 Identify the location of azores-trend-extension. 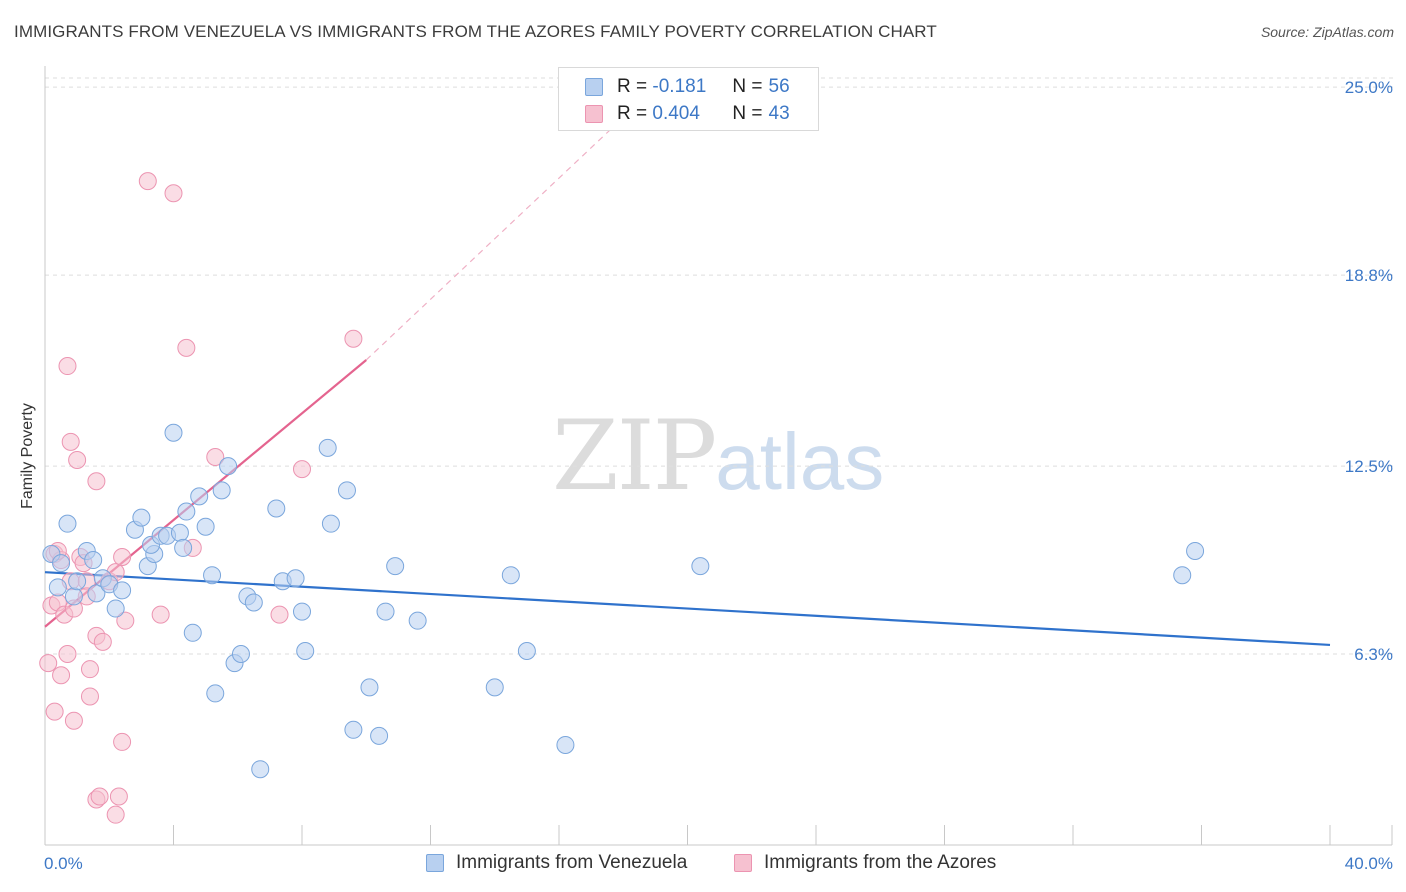
(518, 216).